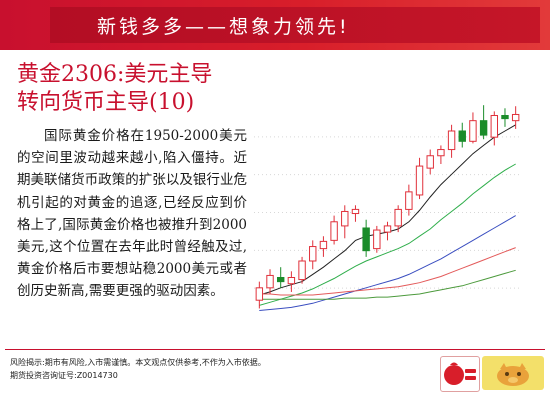 This screenshot has width=550, height=403. Describe the element at coordinates (115, 74) in the screenshot. I see `headline-line-1: 黄金2306:美元主导` at that location.